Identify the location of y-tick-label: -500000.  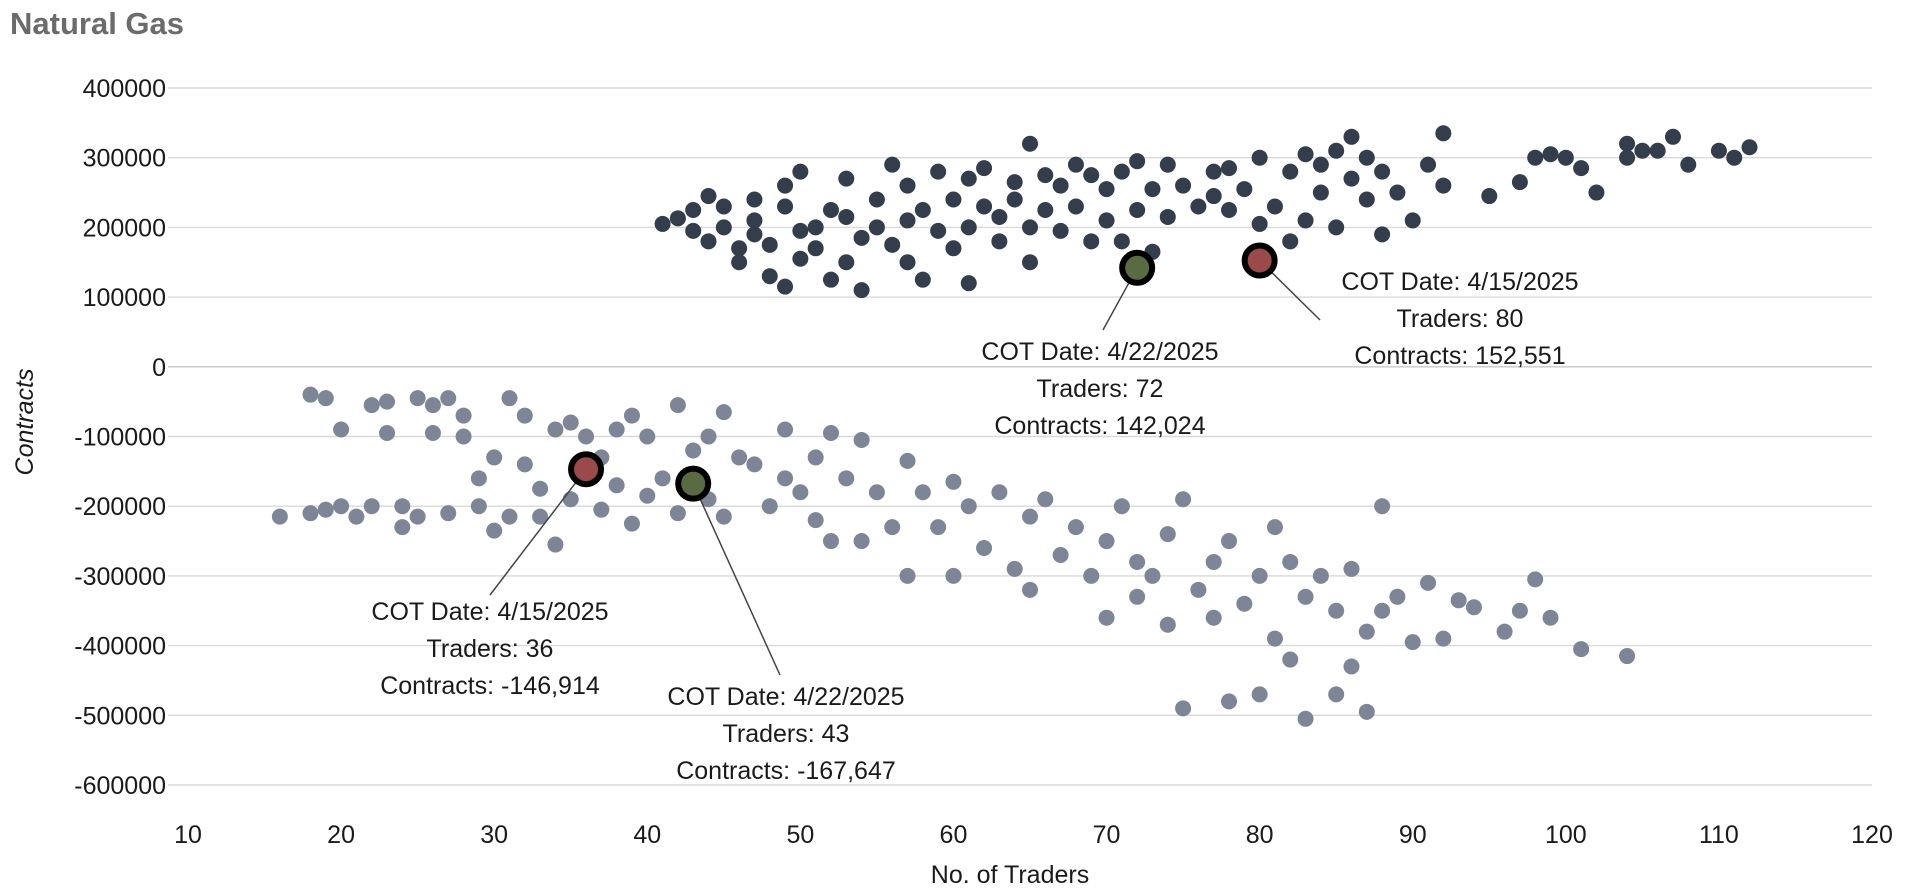
(120, 716).